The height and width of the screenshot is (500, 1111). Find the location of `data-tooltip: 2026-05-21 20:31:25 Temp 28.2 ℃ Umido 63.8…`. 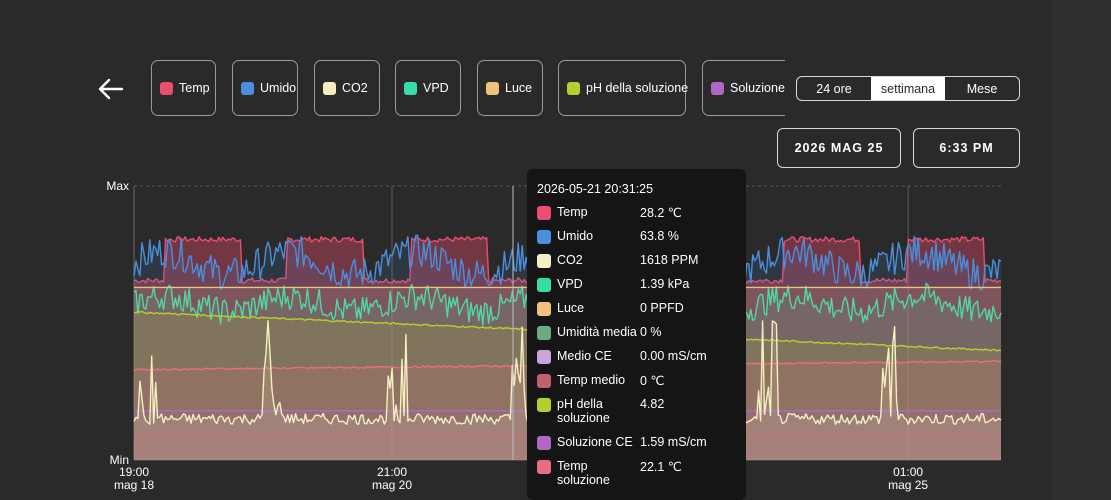

data-tooltip: 2026-05-21 20:31:25 Temp 28.2 ℃ Umido 63.8… is located at coordinates (636, 334).